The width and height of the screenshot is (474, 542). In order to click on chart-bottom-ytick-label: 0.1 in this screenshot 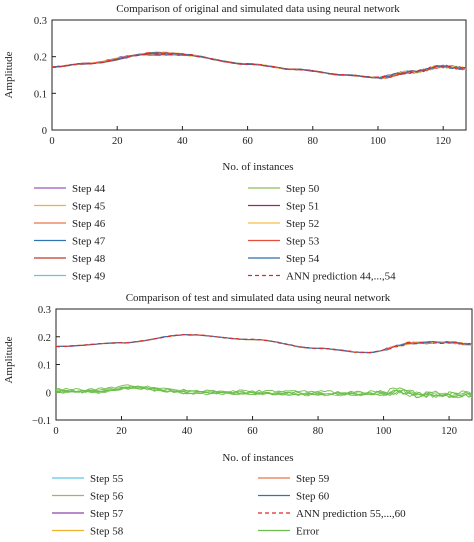, I will do `click(44, 366)`.